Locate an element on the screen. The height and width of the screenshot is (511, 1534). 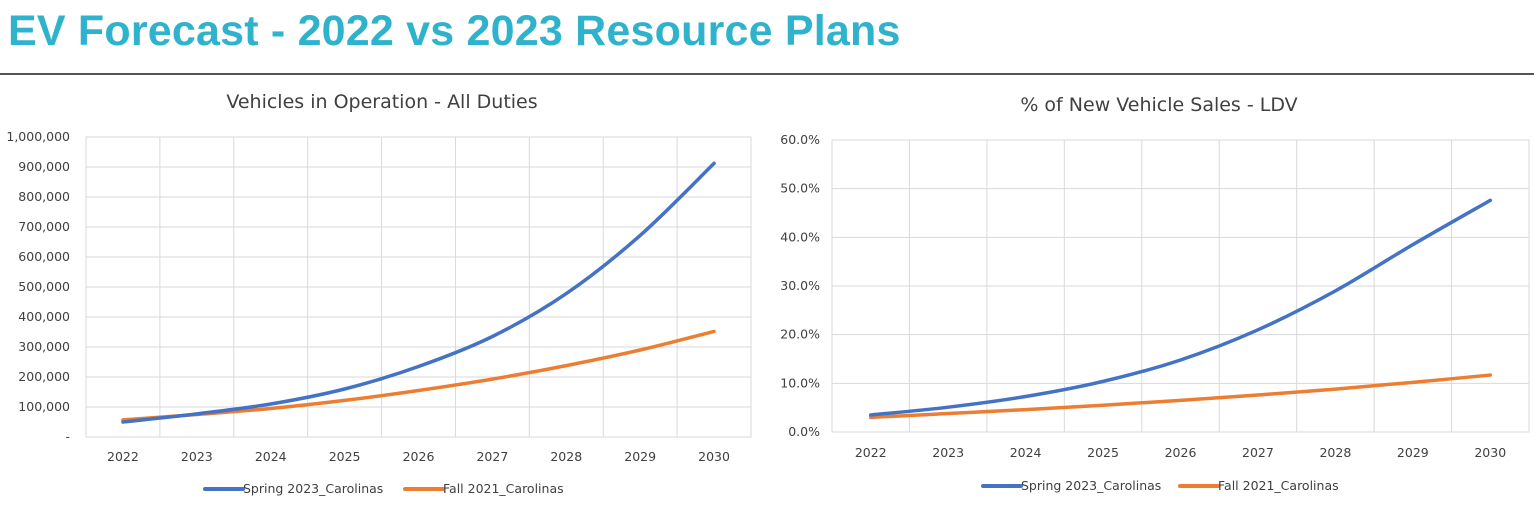
series-line-fall-2021 is located at coordinates (1180, 396).